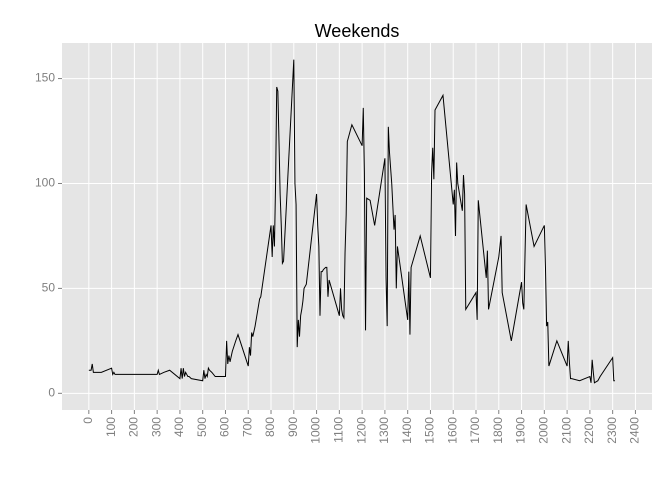  Describe the element at coordinates (88, 420) in the screenshot. I see `x-tick-label: 0` at that location.